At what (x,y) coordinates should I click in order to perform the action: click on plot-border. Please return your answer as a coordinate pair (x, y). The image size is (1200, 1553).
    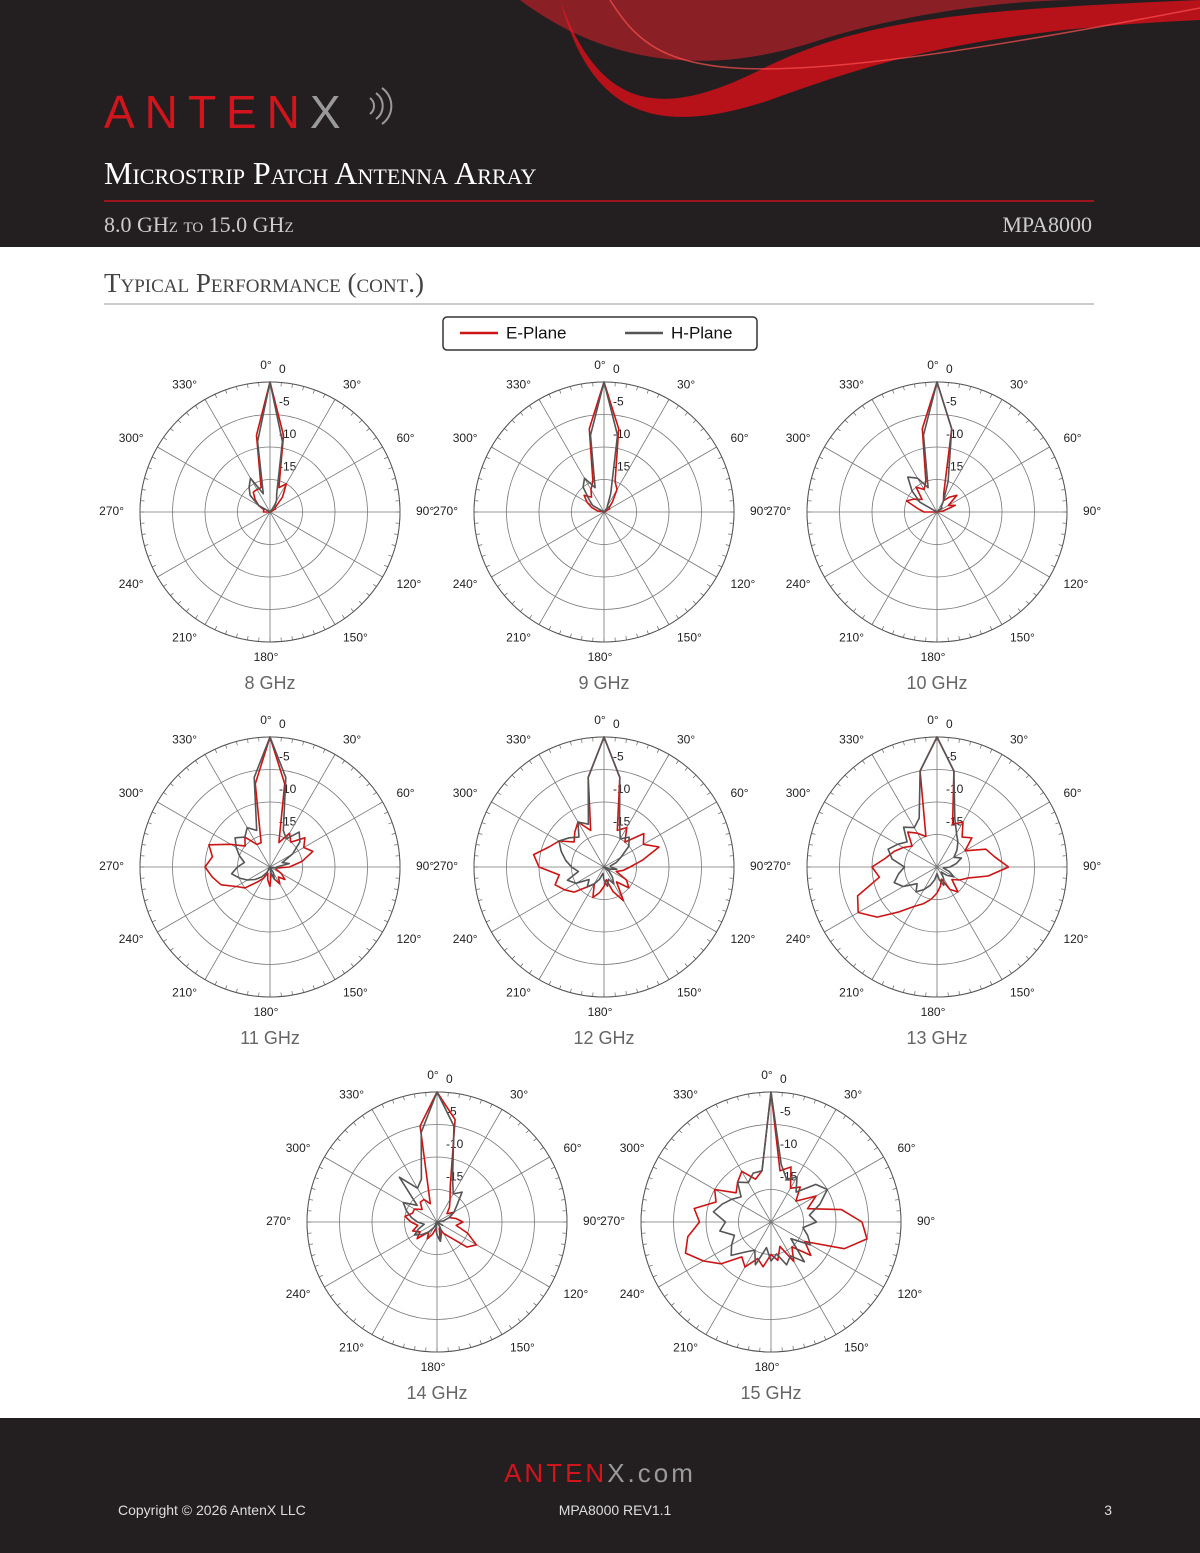
    Looking at the image, I should click on (437, 1222).